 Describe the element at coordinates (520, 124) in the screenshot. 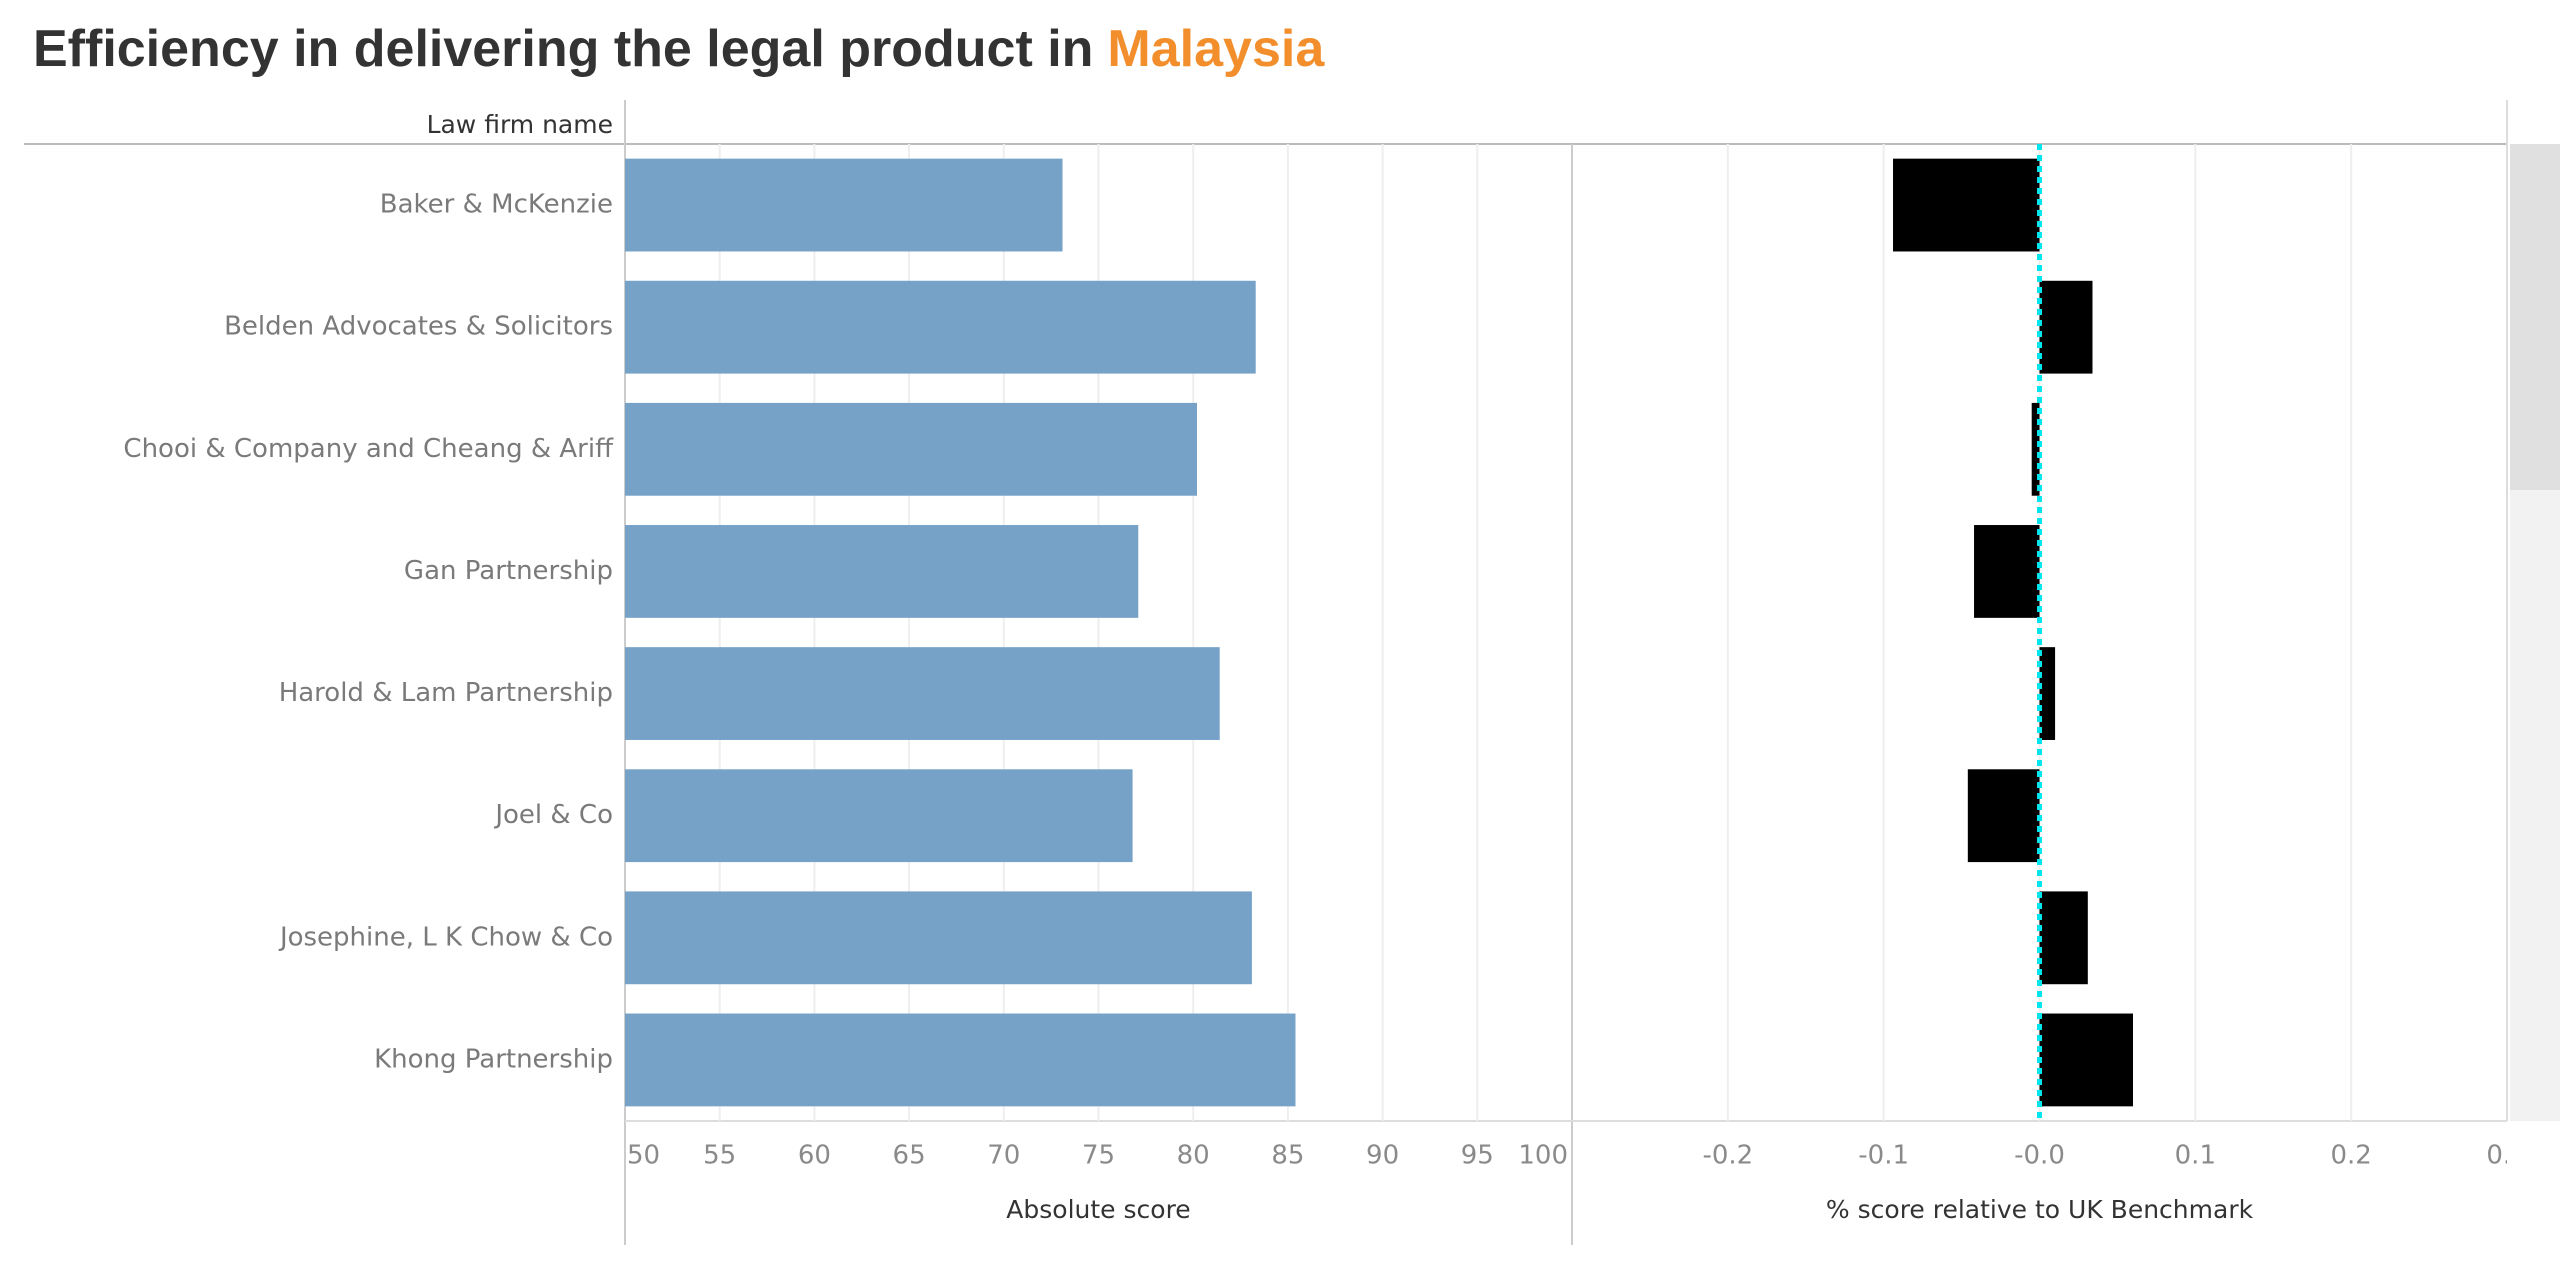

I see `row-header: Law firm name` at that location.